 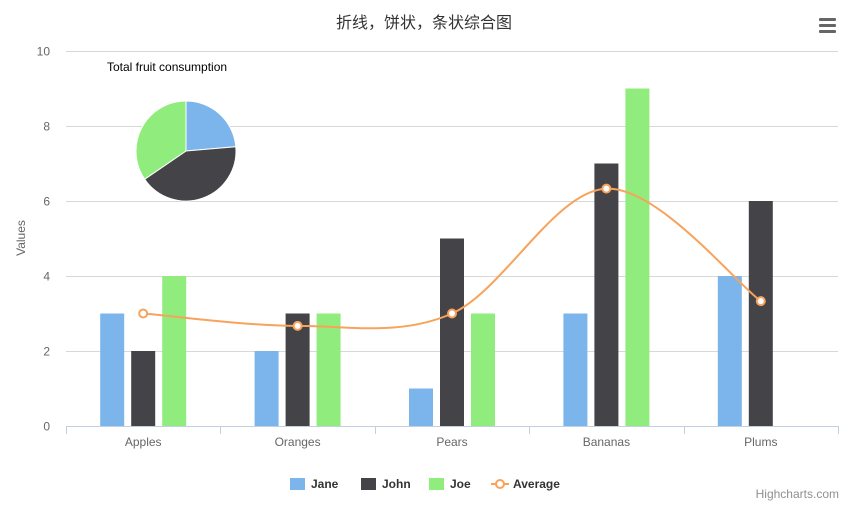 What do you see at coordinates (637, 257) in the screenshot?
I see `bar-joe-bananas` at bounding box center [637, 257].